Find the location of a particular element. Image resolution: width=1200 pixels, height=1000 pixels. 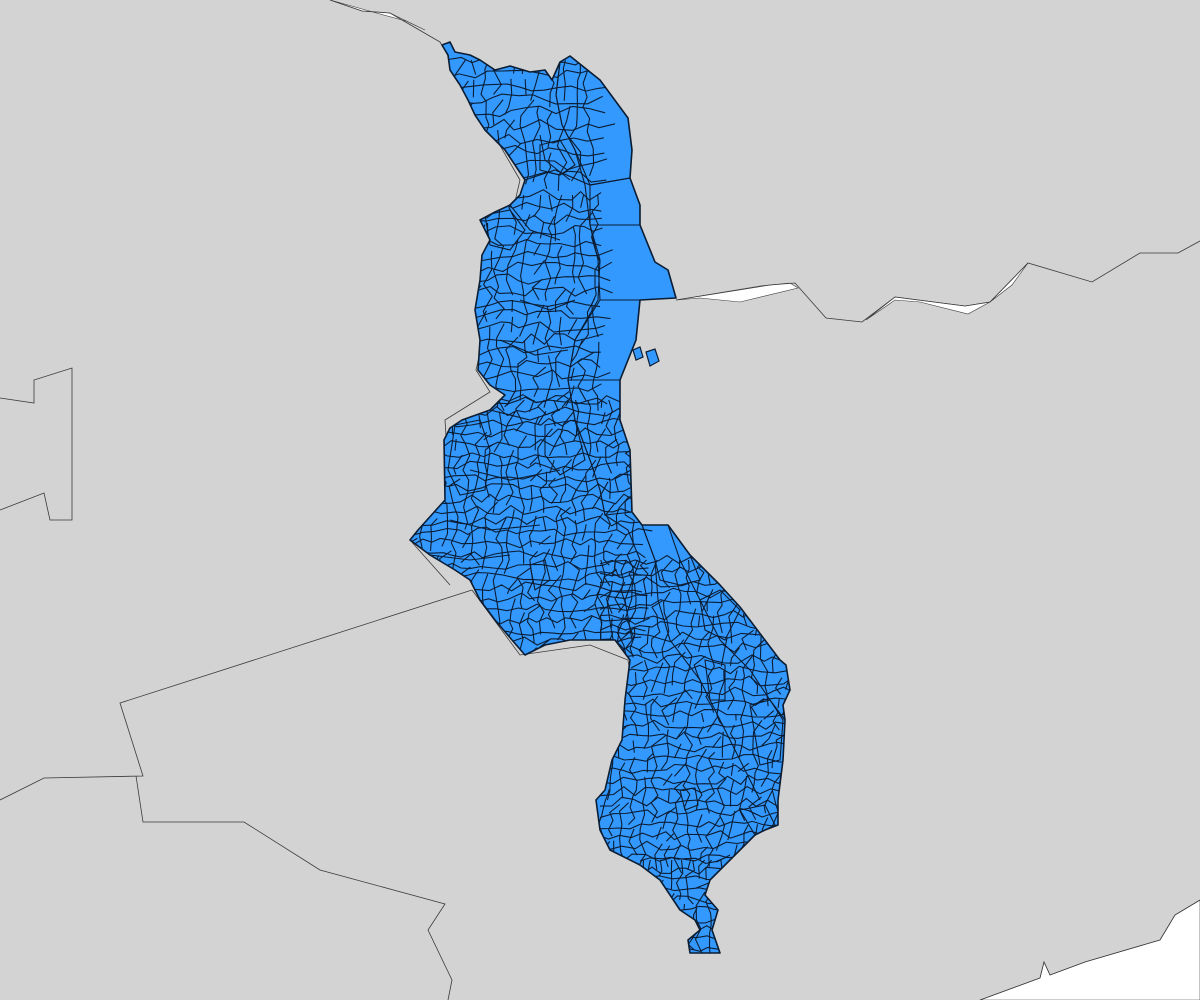

border-line-southeast is located at coordinates (1089, 949).